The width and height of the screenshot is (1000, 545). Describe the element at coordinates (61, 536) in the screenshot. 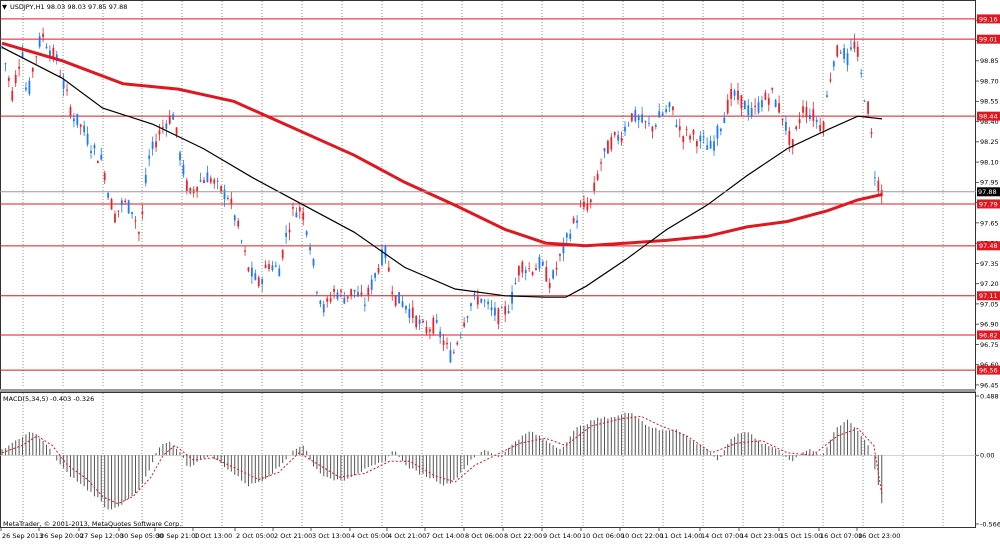

I see `time-tick-label: 26 Sep 20:00` at that location.